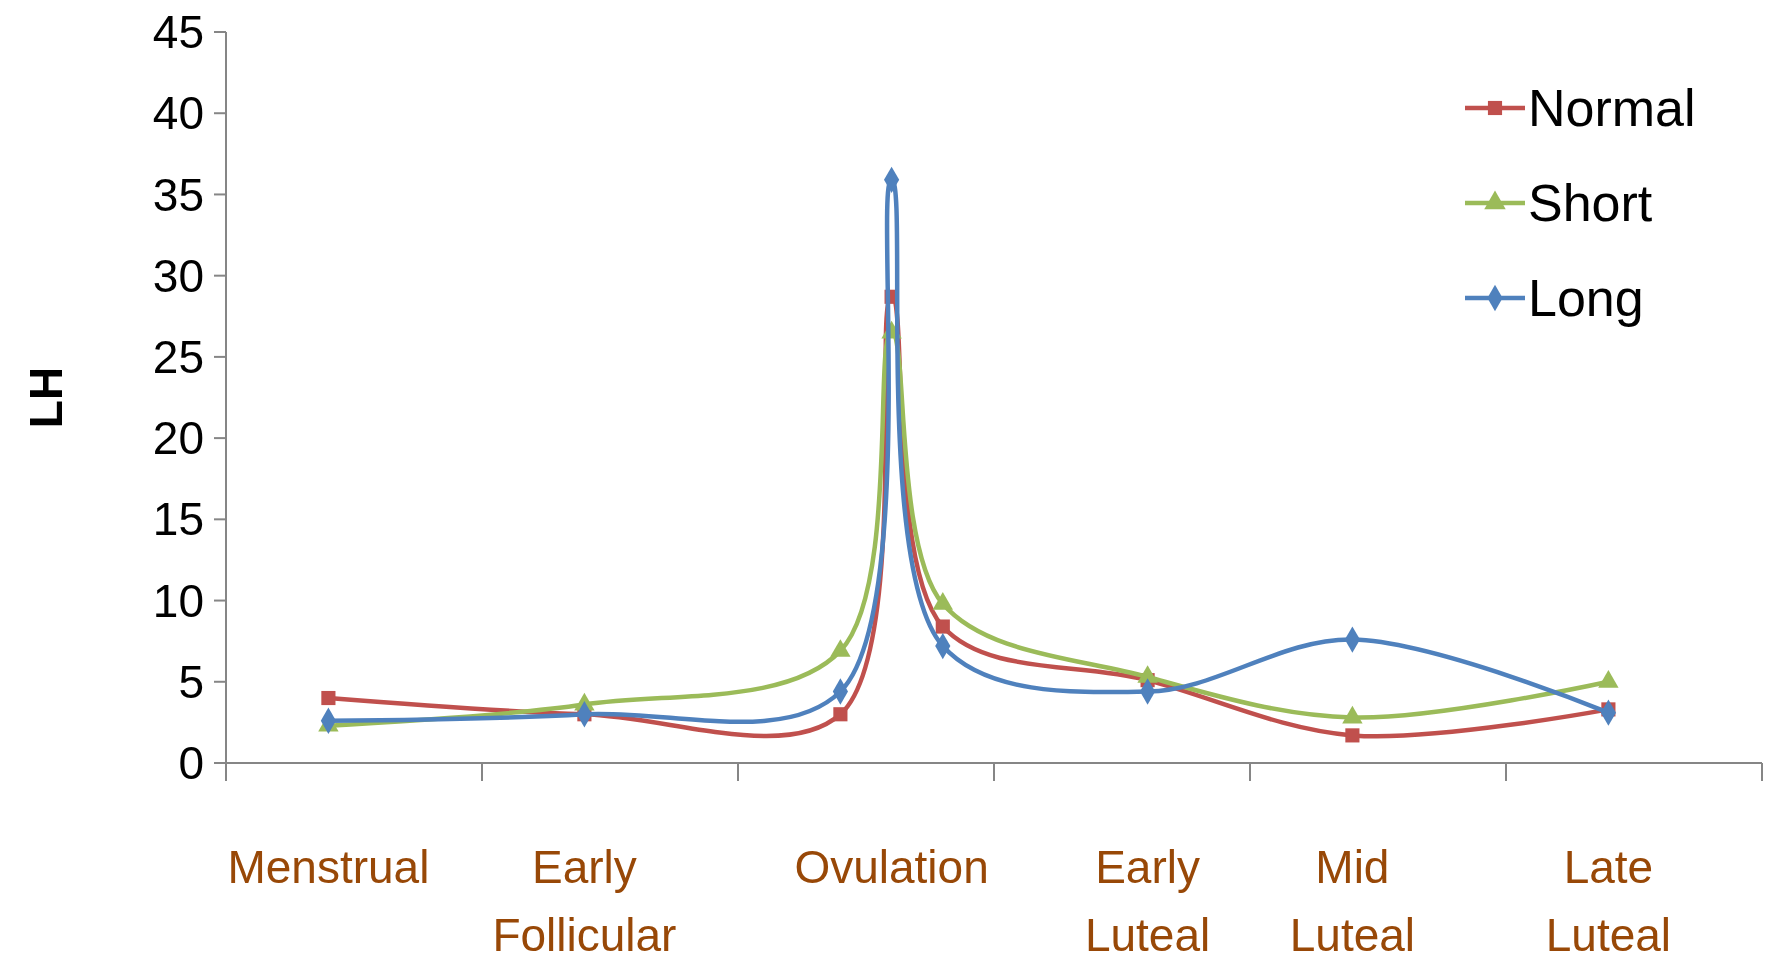  What do you see at coordinates (1147, 901) in the screenshot?
I see `x-tick-label: Early Luteal` at bounding box center [1147, 901].